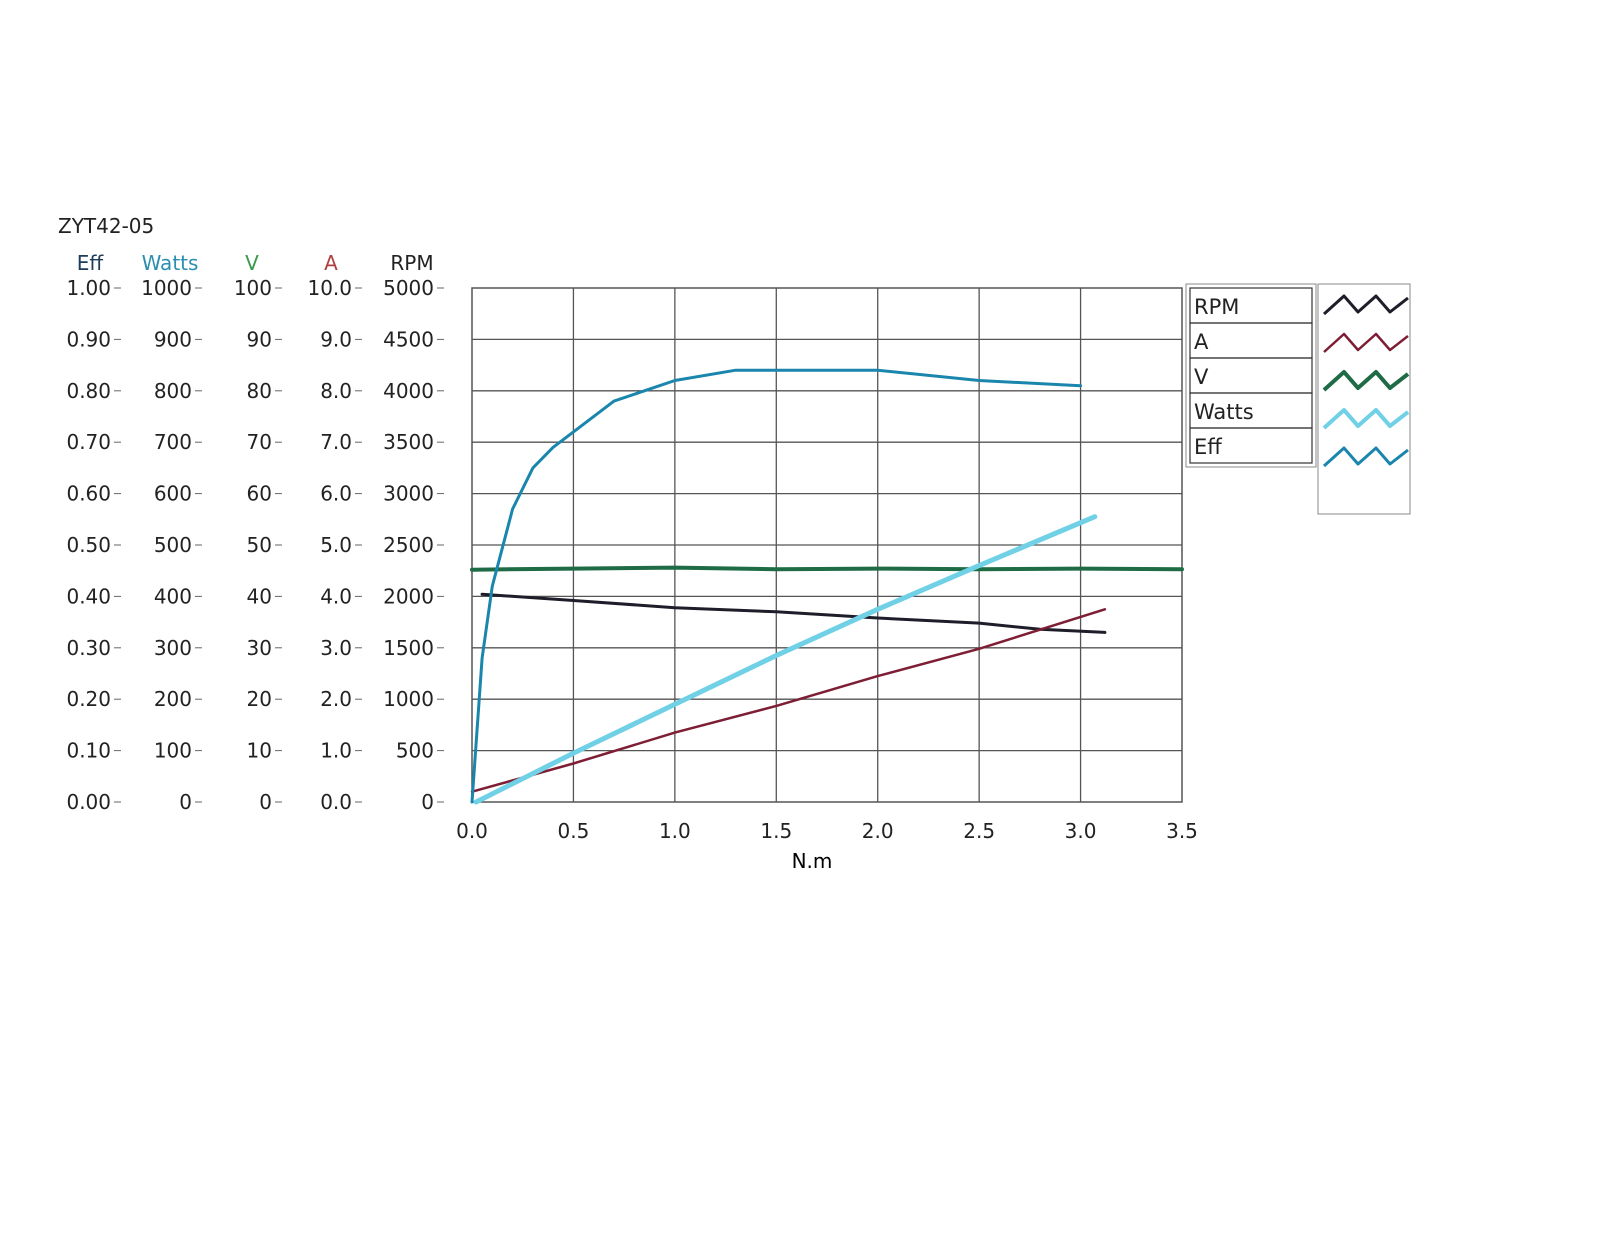 Image resolution: width=1600 pixels, height=1237 pixels. I want to click on y-tick-label-v: 60, so click(259, 494).